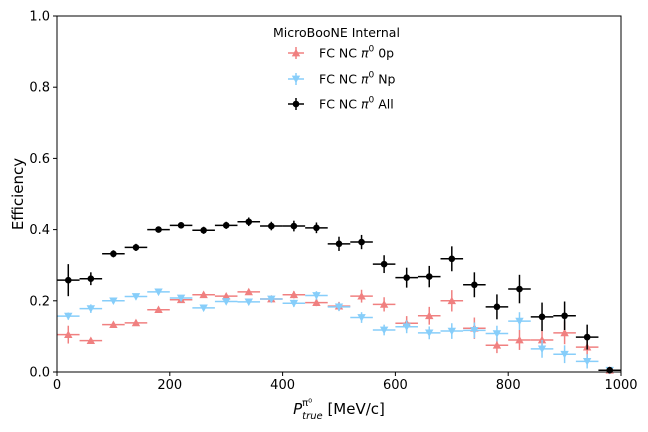 This screenshot has height=432, width=648. Describe the element at coordinates (356, 104) in the screenshot. I see `legend-label-2: FC NC π0 All` at that location.